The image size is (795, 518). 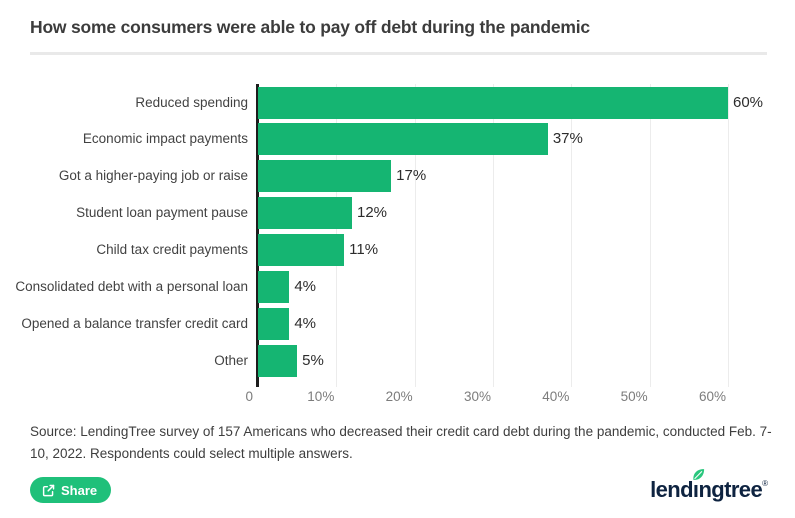 I want to click on registered-mark: ®, so click(x=765, y=483).